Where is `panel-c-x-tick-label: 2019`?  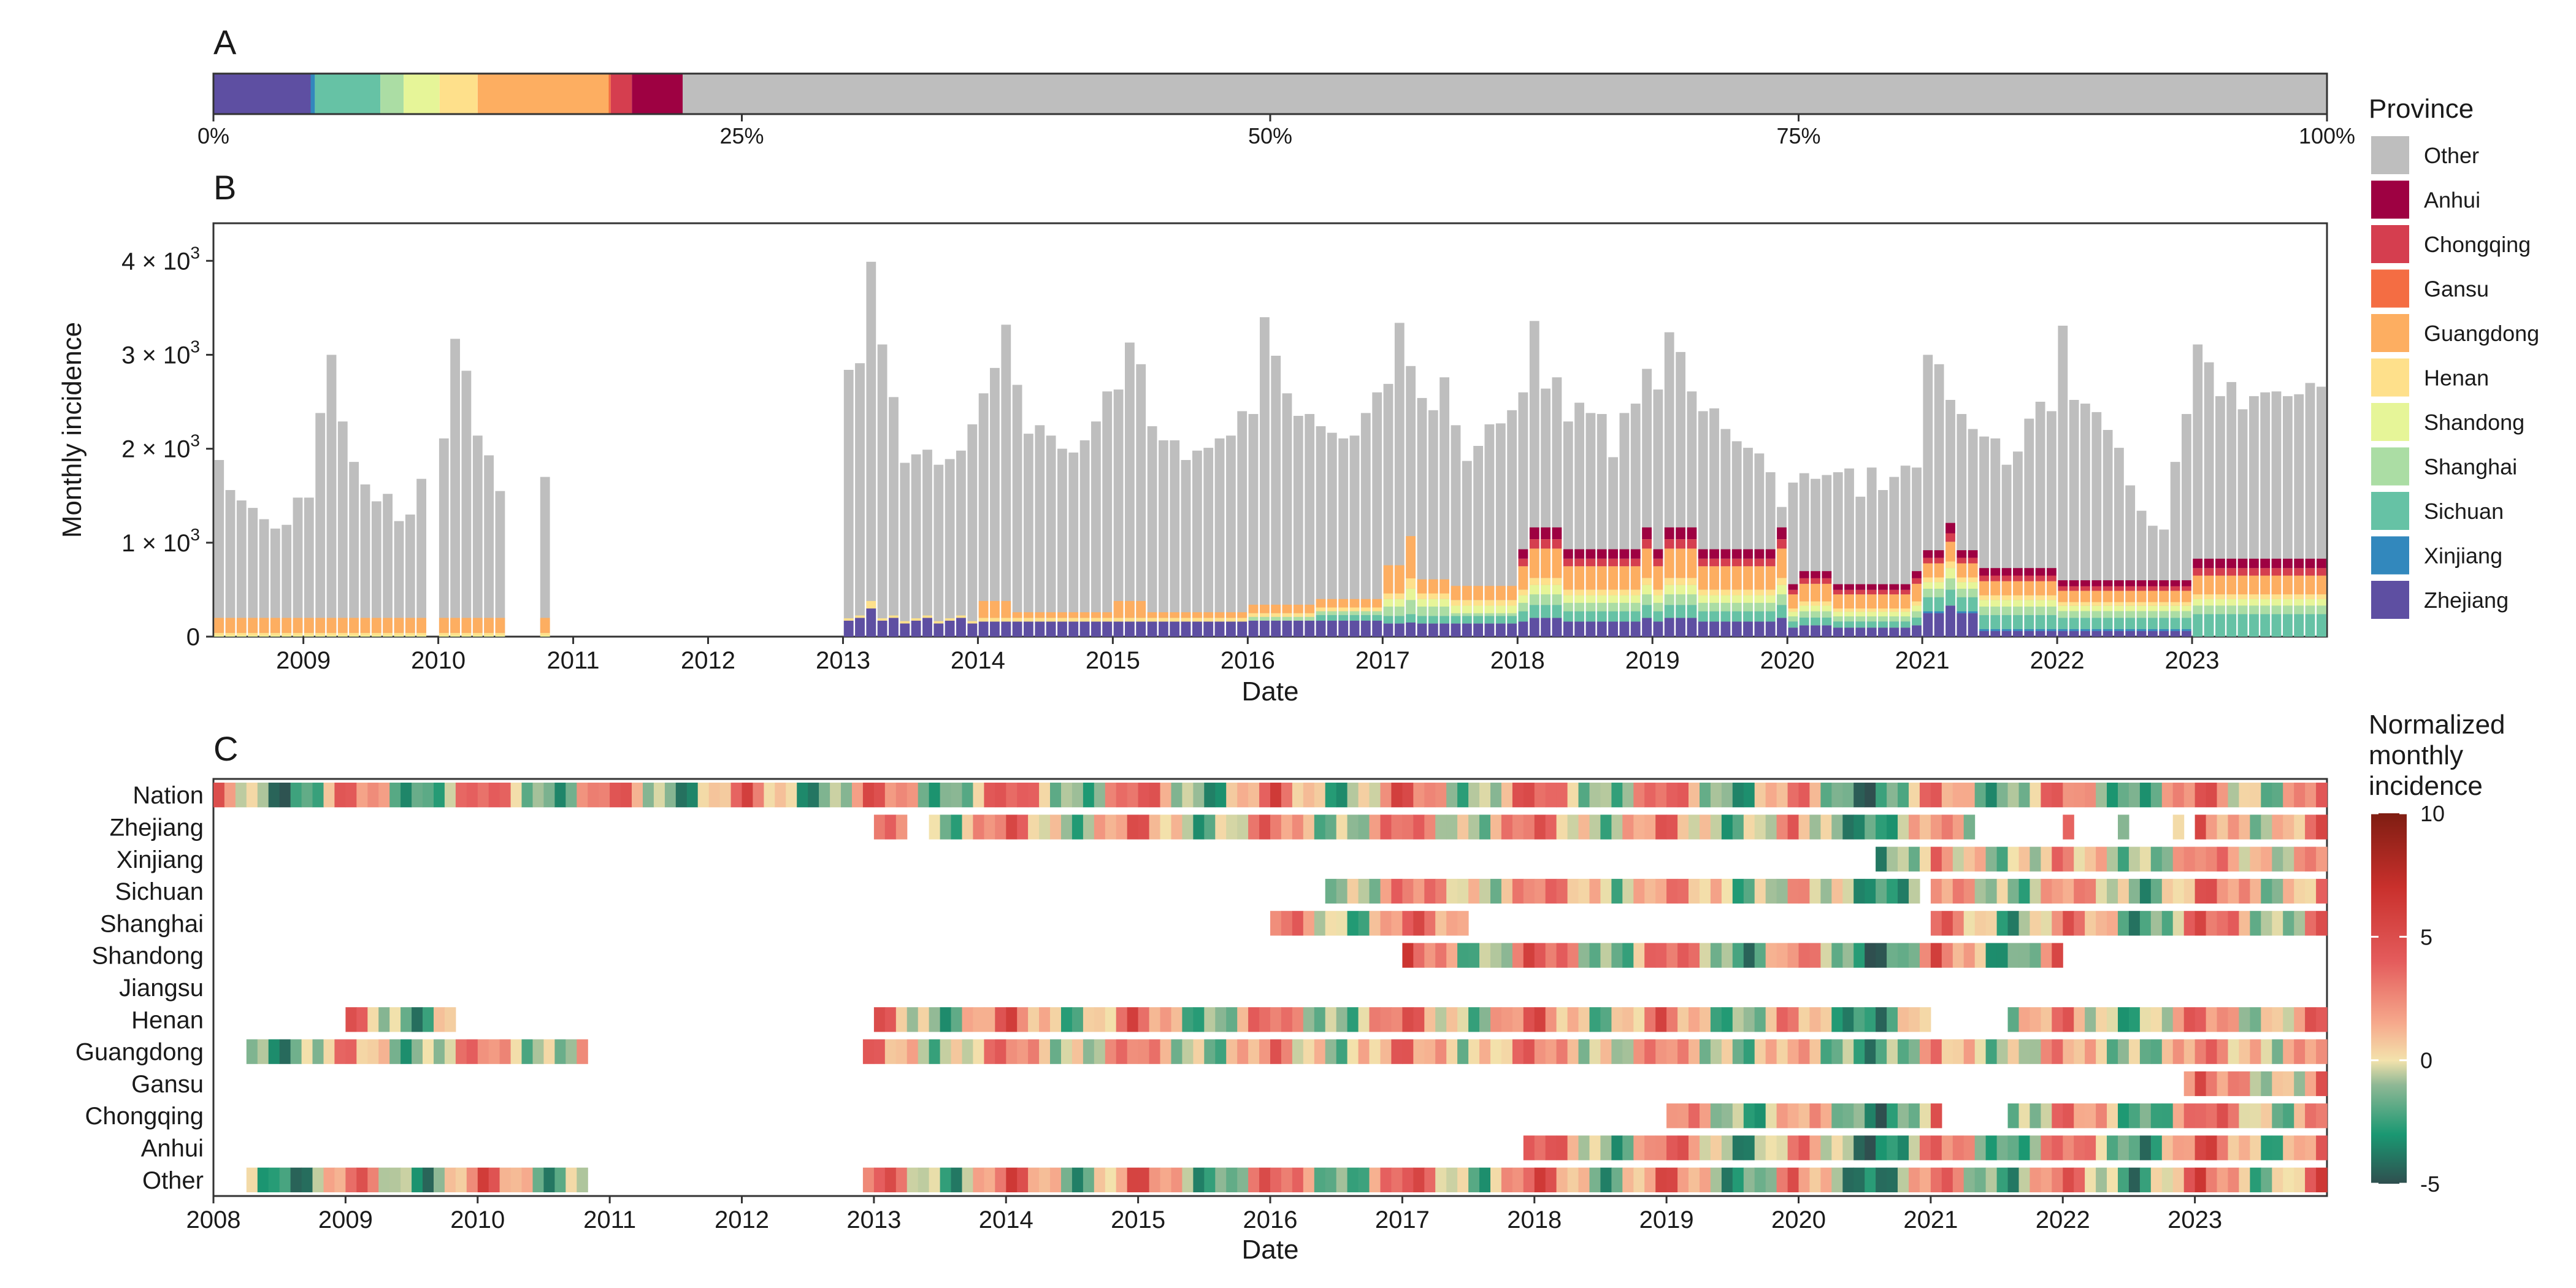
panel-c-x-tick-label: 2019 is located at coordinates (1666, 1219).